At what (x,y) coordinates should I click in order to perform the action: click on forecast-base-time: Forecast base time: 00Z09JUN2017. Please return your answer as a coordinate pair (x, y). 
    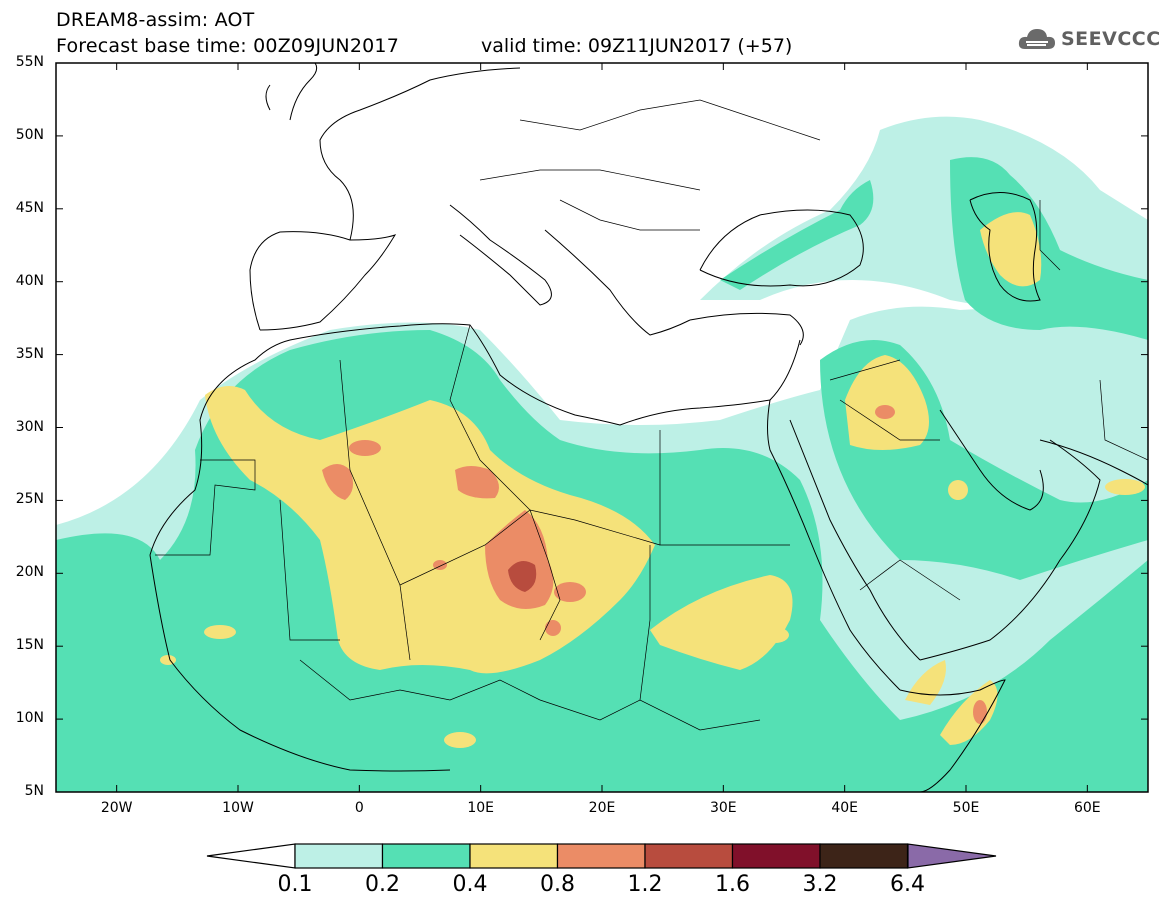
    Looking at the image, I should click on (227, 46).